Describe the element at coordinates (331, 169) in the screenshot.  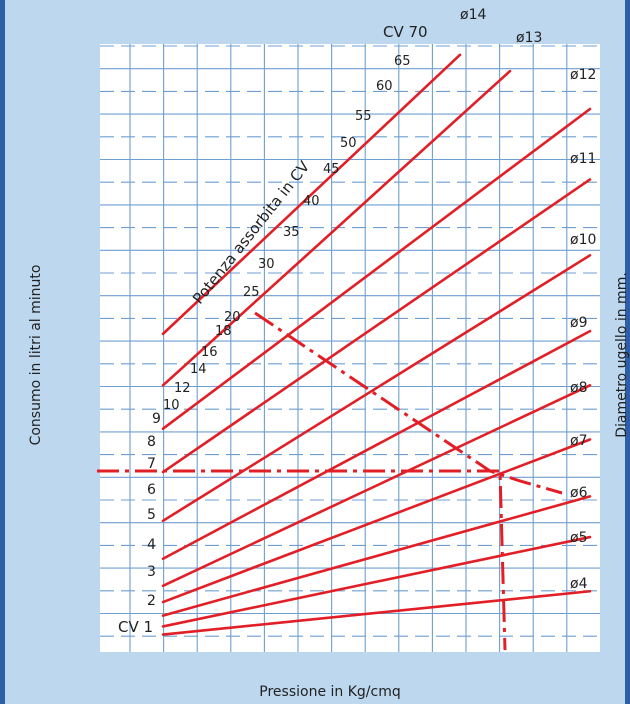
I see `y-tick-label: 45` at that location.